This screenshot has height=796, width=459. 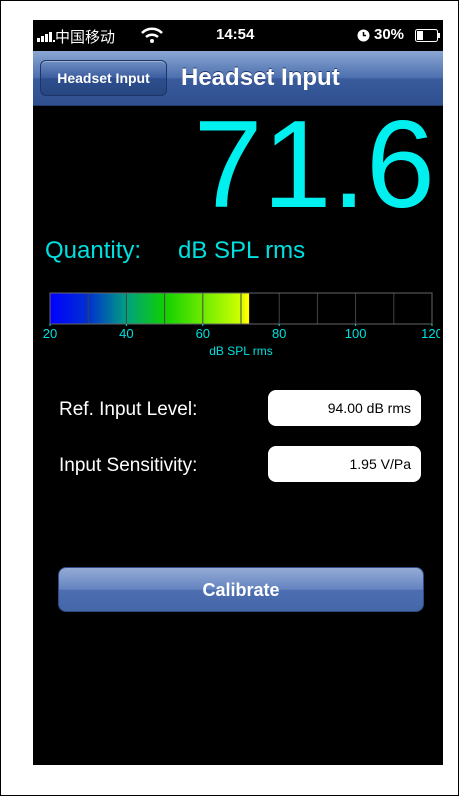 What do you see at coordinates (242, 250) in the screenshot?
I see `quantity-unit: dB SPL rms` at bounding box center [242, 250].